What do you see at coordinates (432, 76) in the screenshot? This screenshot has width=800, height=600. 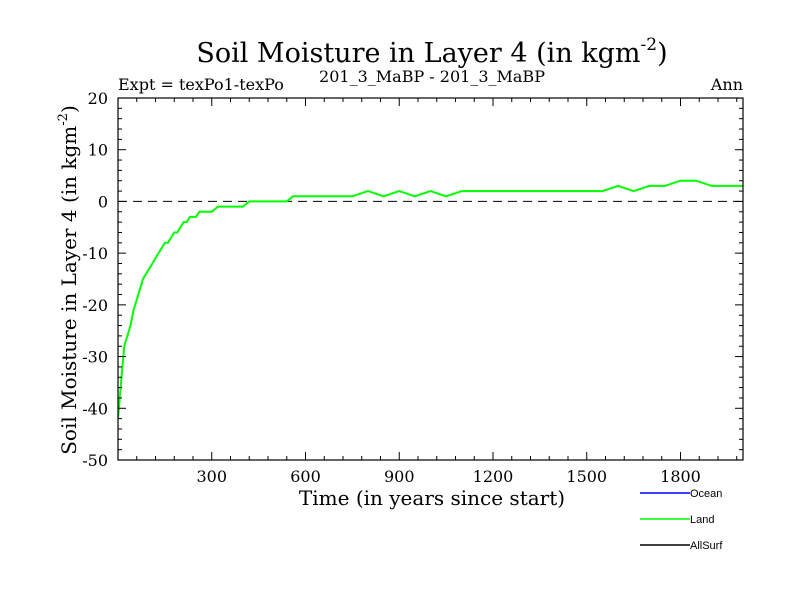 I see `subtitle-center: 201_3_MaBP - 201_3_MaBP` at bounding box center [432, 76].